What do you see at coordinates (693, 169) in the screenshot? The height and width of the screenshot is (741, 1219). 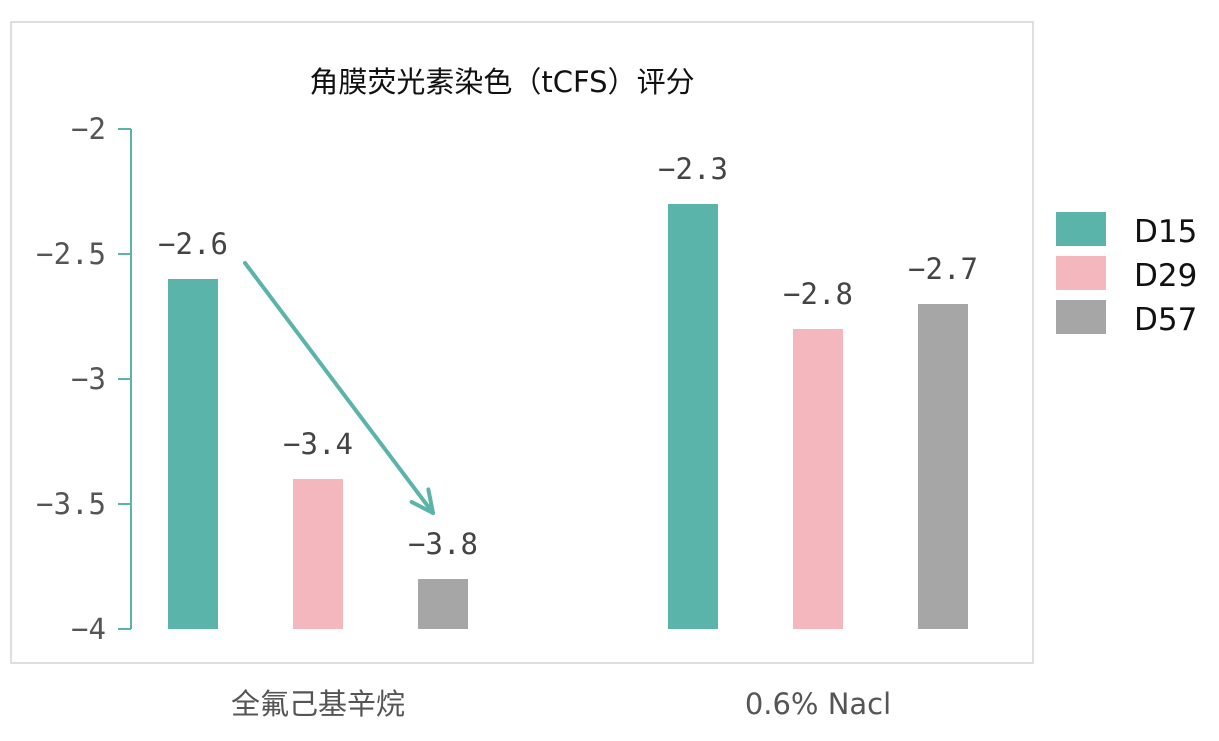 I see `data-label: −2.3` at bounding box center [693, 169].